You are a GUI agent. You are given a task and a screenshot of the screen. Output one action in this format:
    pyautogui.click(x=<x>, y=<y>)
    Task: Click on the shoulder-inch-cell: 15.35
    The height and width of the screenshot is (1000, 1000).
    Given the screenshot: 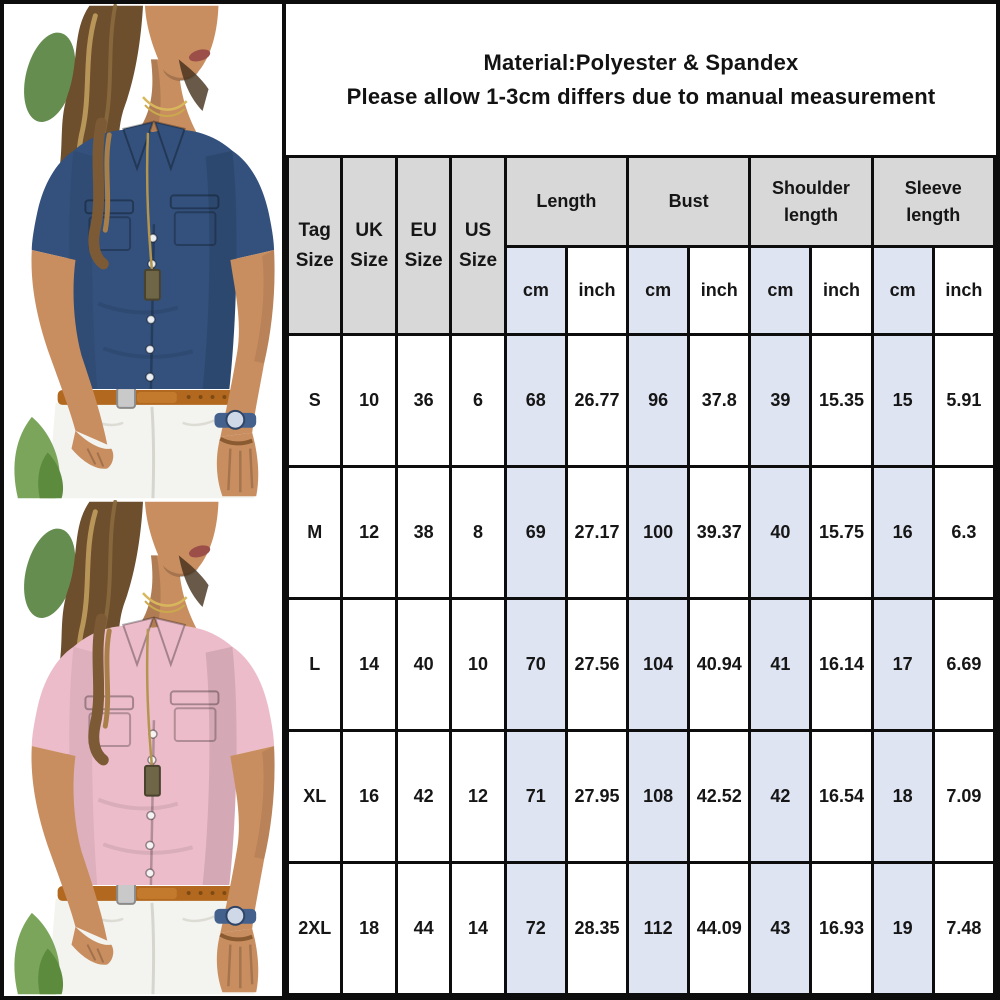 What is the action you would take?
    pyautogui.click(x=841, y=400)
    